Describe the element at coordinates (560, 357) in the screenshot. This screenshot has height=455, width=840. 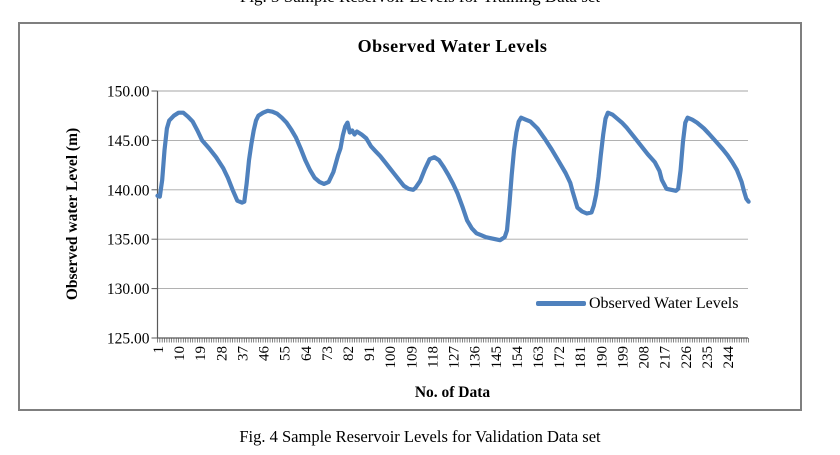
I see `x-tick-label: 172` at that location.